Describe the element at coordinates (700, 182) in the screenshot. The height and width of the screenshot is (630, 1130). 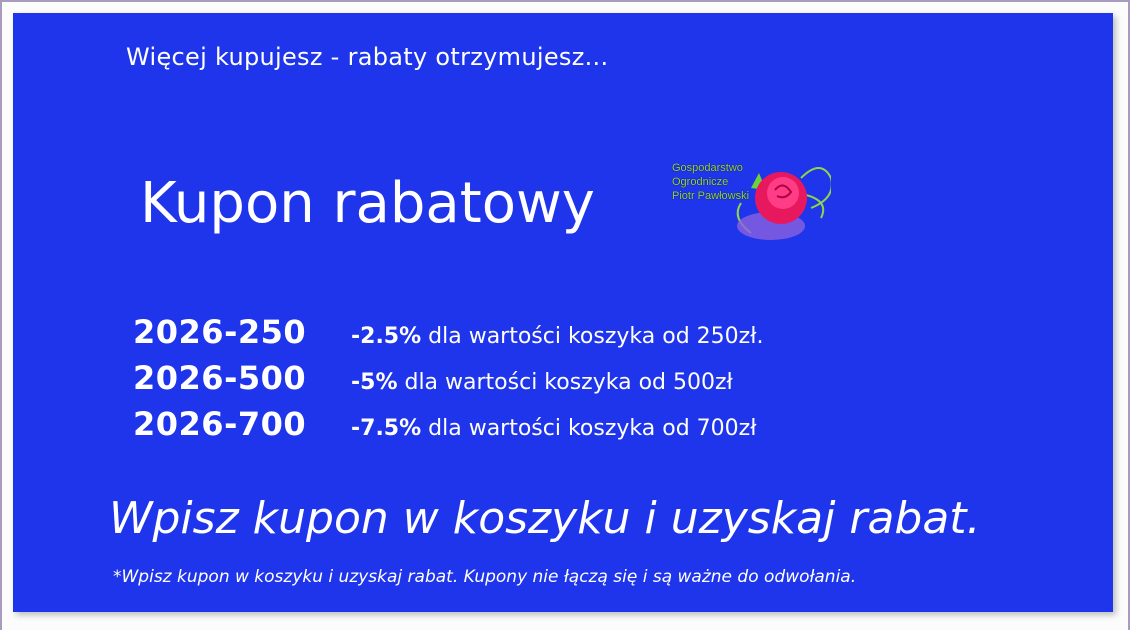
I see `logo-line-2: Ogrodnicze` at that location.